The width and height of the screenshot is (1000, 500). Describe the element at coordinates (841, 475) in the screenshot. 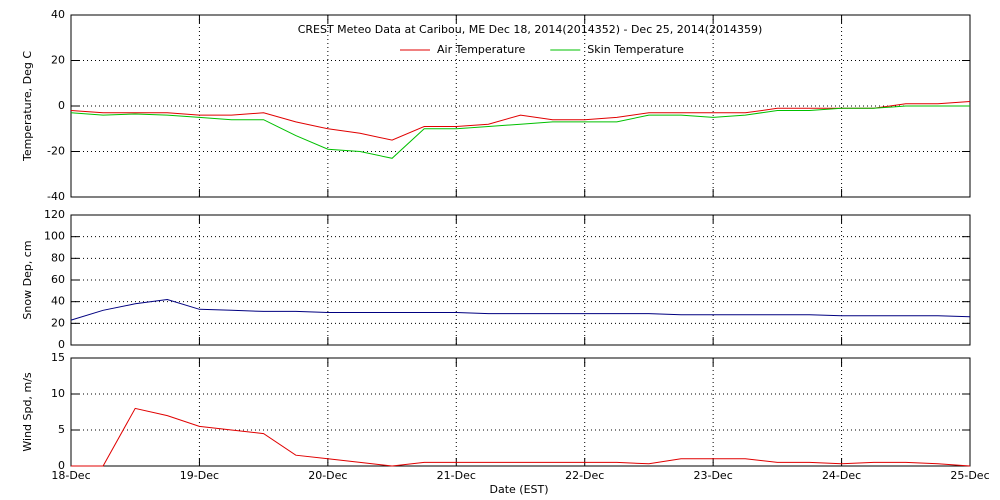

I see `x-tick-label: 24-Dec` at that location.